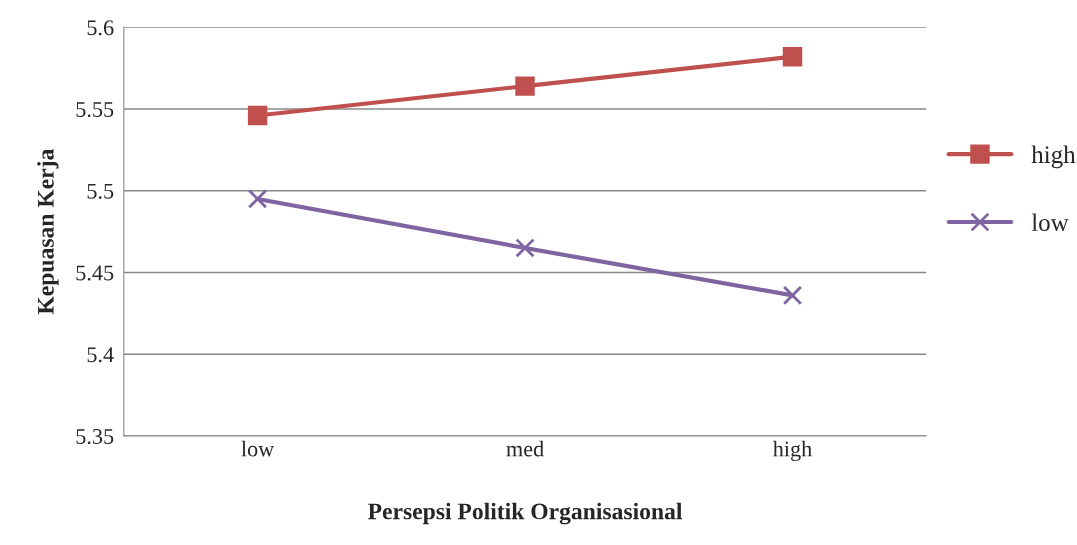  What do you see at coordinates (95, 110) in the screenshot?
I see `y-tick-label: 5.55` at bounding box center [95, 110].